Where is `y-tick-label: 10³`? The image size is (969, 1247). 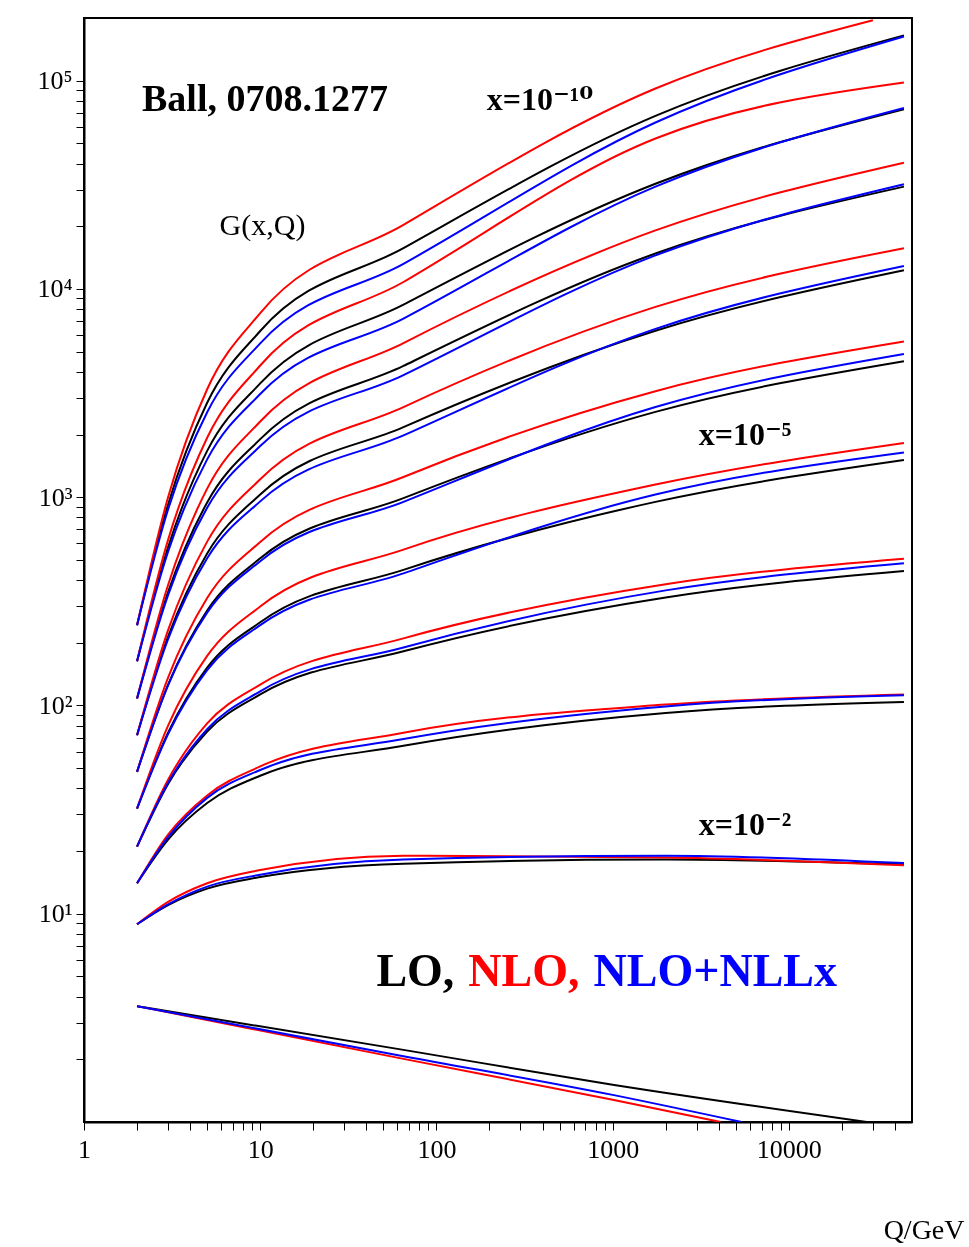 y-tick-label: 10³ is located at coordinates (55, 497).